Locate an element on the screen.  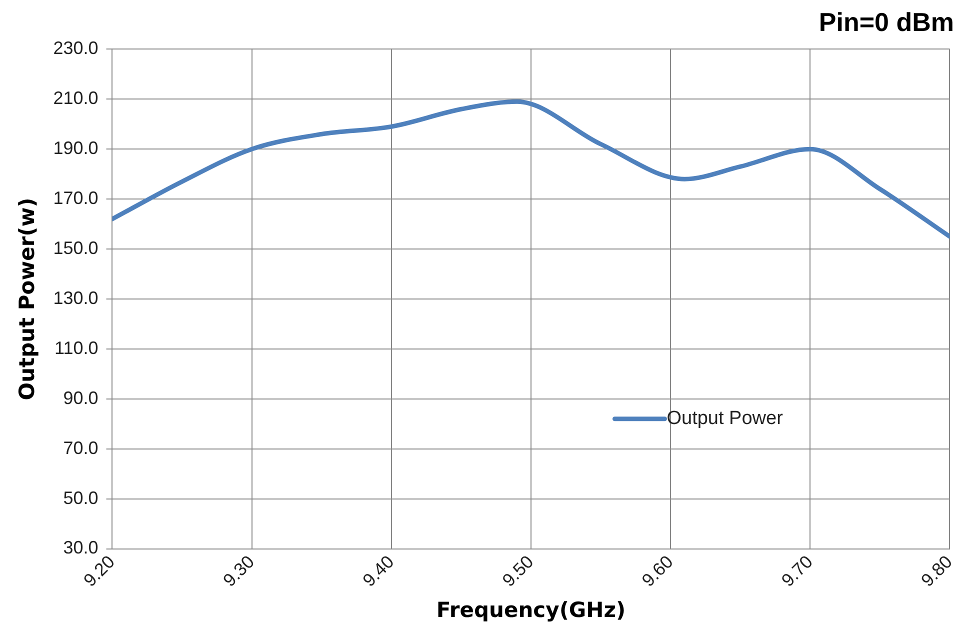
x-tick-label: 9.40 is located at coordinates (378, 571).